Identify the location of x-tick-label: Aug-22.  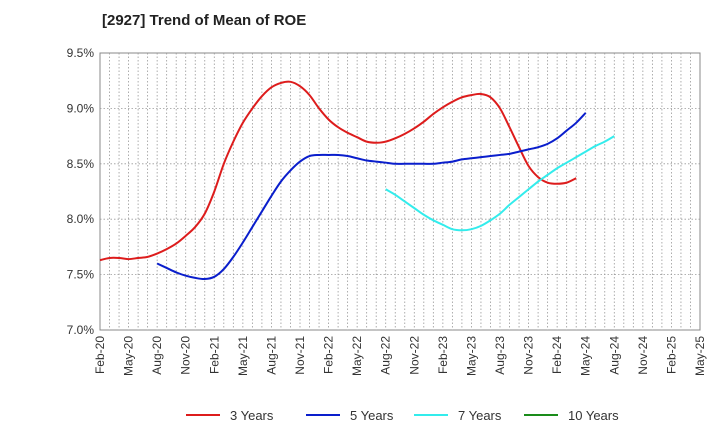
(386, 355).